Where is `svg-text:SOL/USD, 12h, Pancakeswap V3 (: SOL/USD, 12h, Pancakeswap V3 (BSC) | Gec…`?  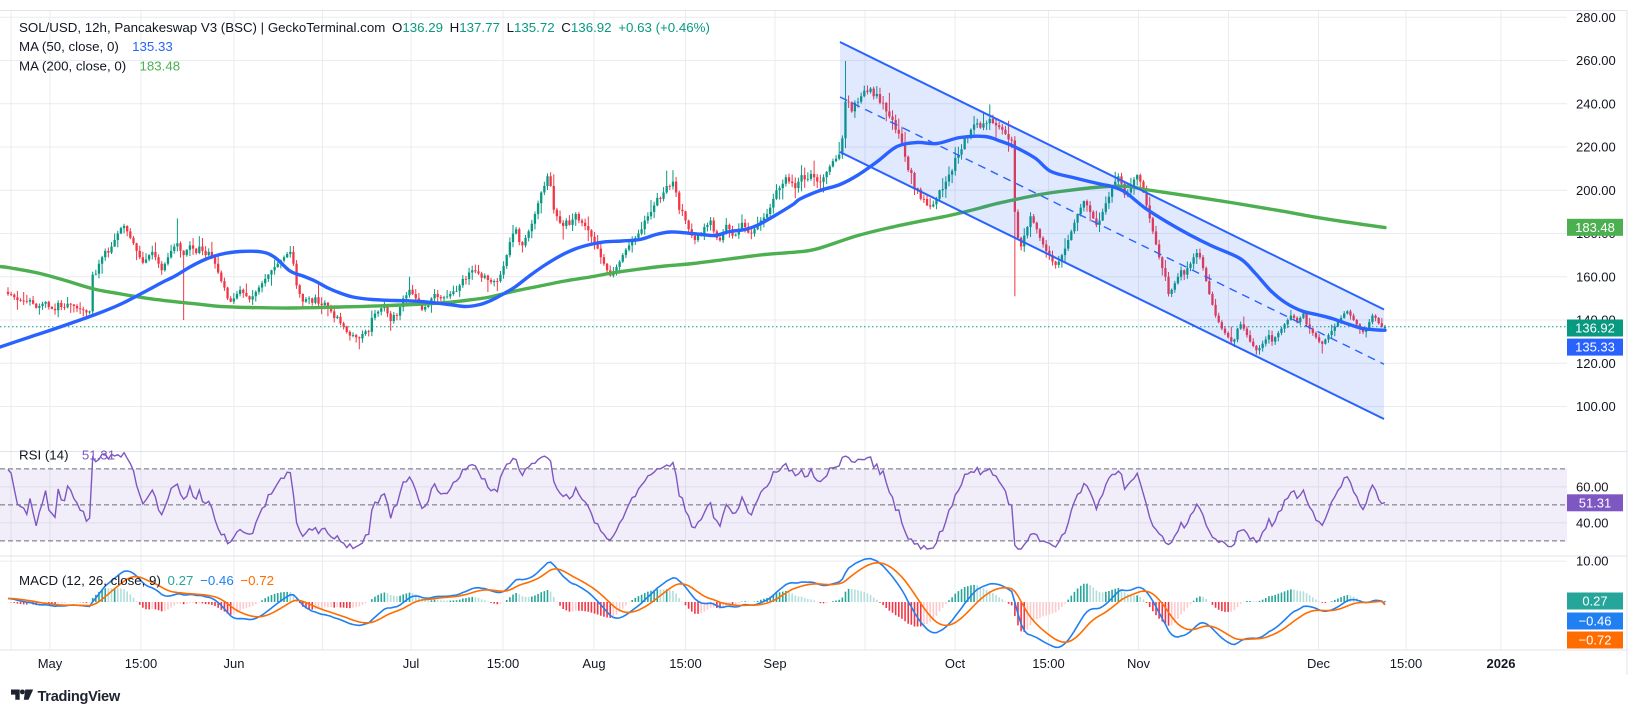
svg-text:SOL/USD, 12h, Pancakeswap V3 (: SOL/USD, 12h, Pancakeswap V3 (BSC) | Gec… is located at coordinates (364, 27).